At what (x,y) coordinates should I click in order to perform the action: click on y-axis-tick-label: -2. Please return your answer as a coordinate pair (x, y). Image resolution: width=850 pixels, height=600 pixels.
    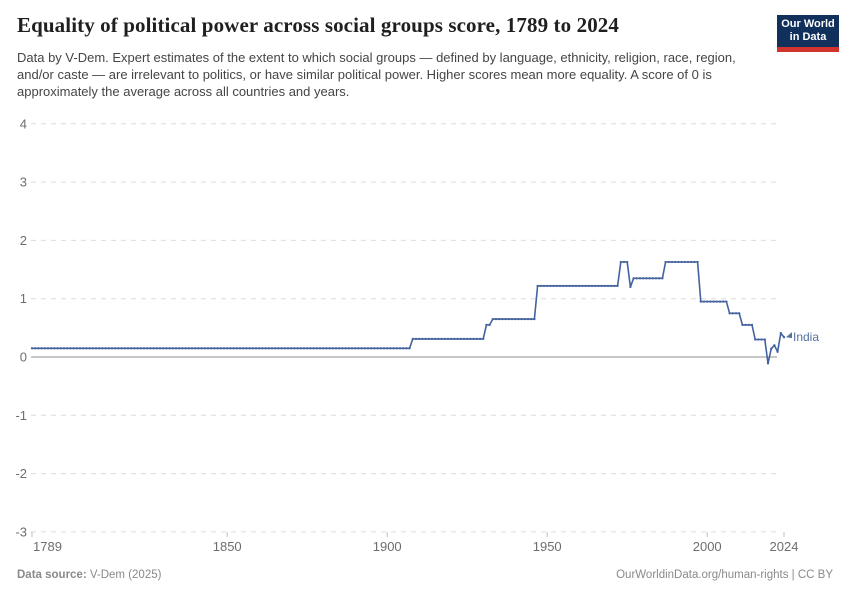
    Looking at the image, I should click on (21, 473).